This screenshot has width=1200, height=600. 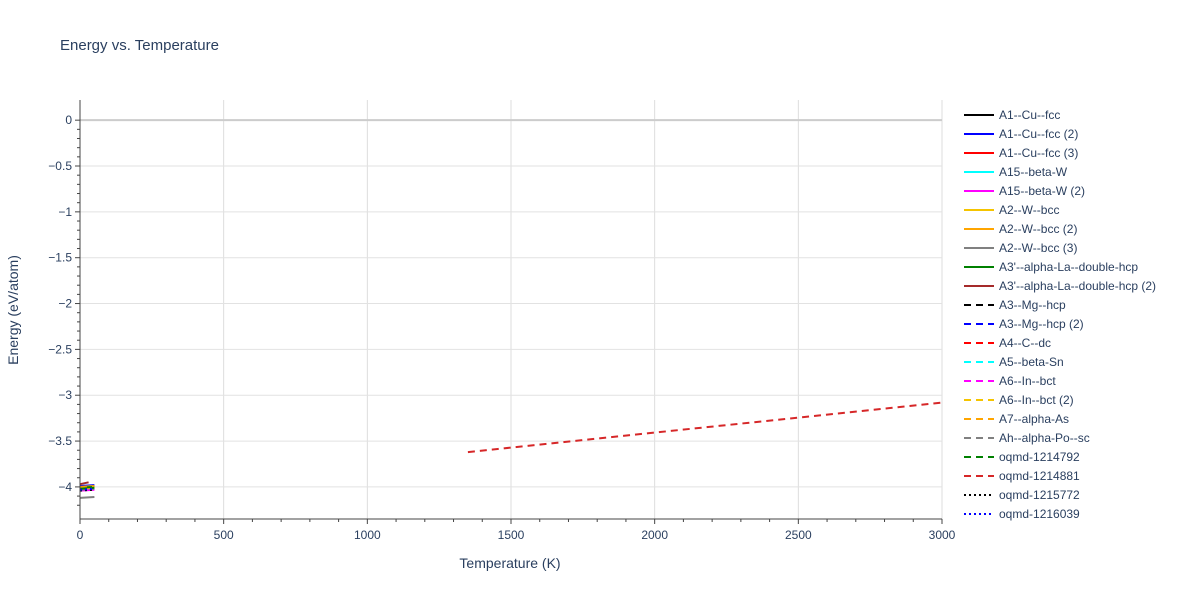 What do you see at coordinates (65, 304) in the screenshot?
I see `y-tick-label: −2` at bounding box center [65, 304].